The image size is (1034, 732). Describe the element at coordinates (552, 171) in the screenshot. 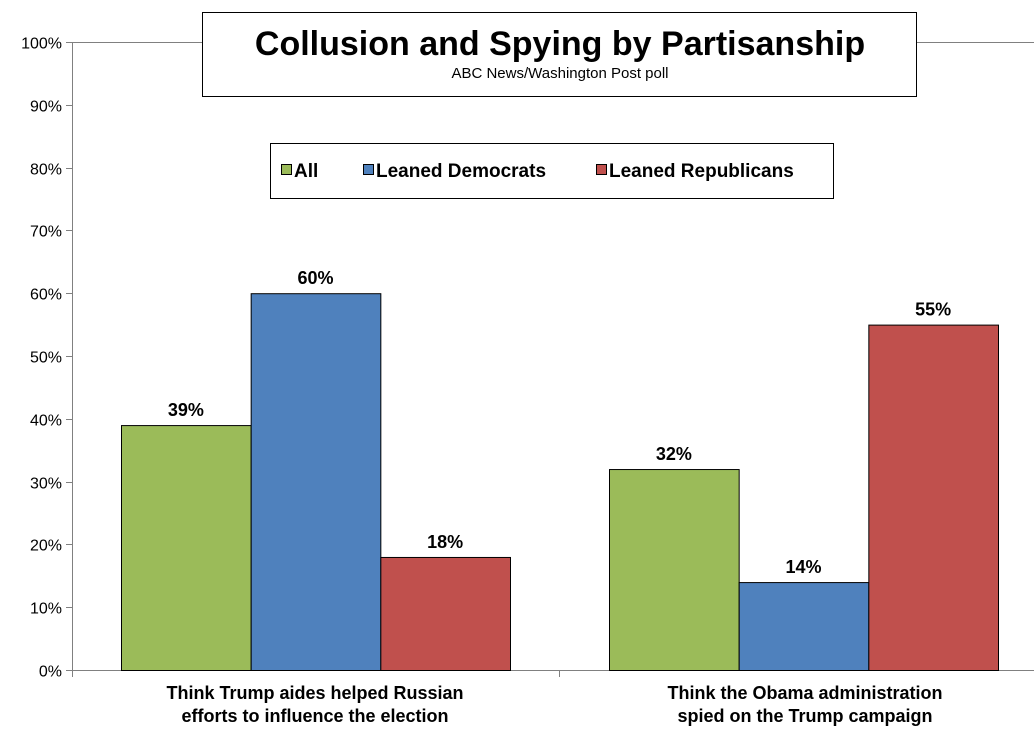

I see `legend: All Leaned Democrats Leaned Republicans` at that location.